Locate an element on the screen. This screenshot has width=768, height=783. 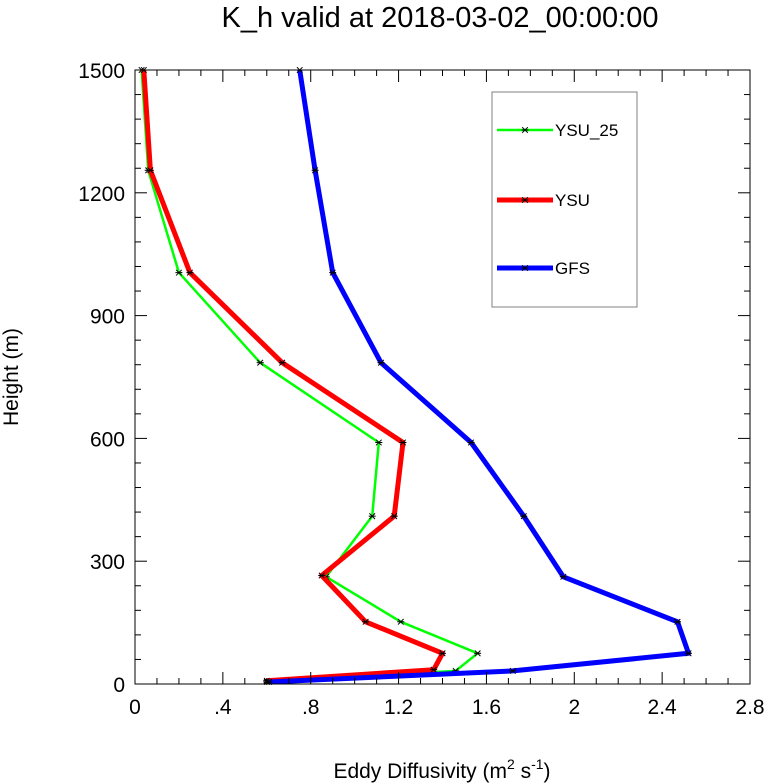
x-axis-title: Eddy Diffusivity (m2 s-1) is located at coordinates (441, 769).